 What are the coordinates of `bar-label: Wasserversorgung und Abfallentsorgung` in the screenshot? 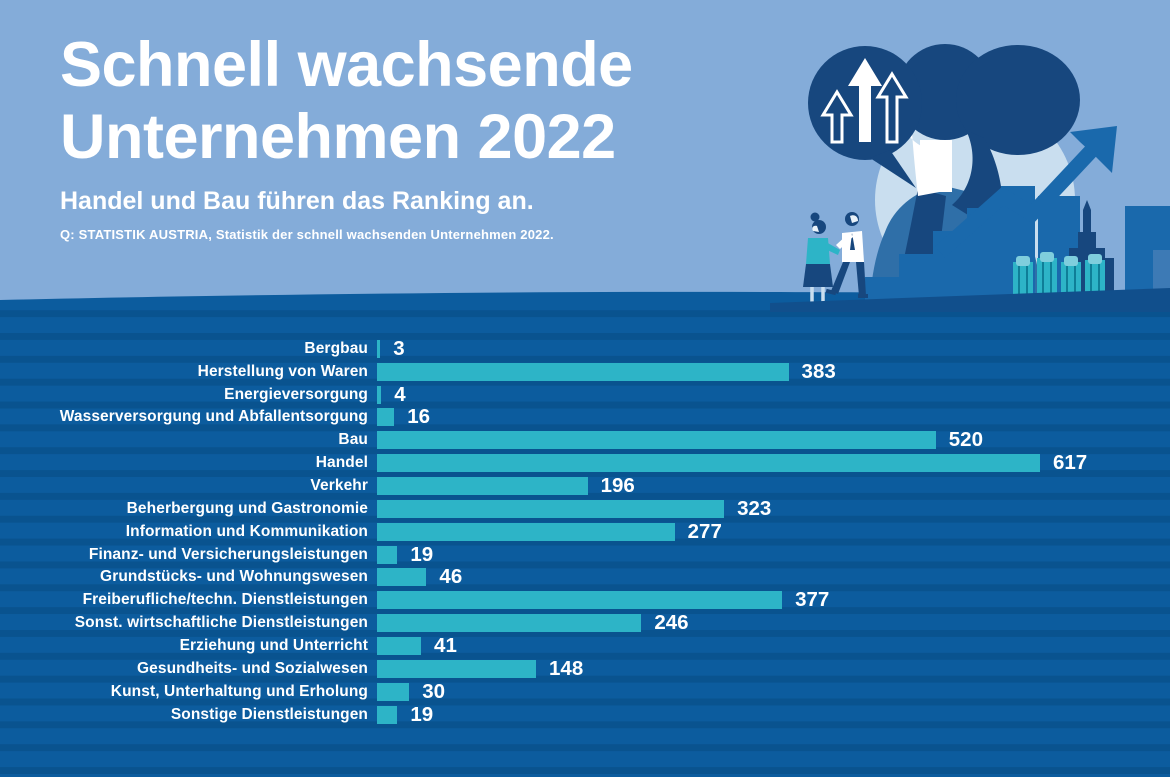 It's located at (213, 417).